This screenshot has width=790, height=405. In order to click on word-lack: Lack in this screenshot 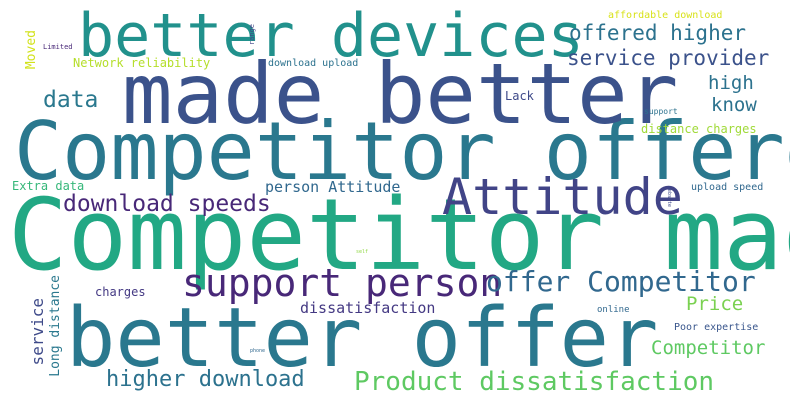, I will do `click(519, 96)`.